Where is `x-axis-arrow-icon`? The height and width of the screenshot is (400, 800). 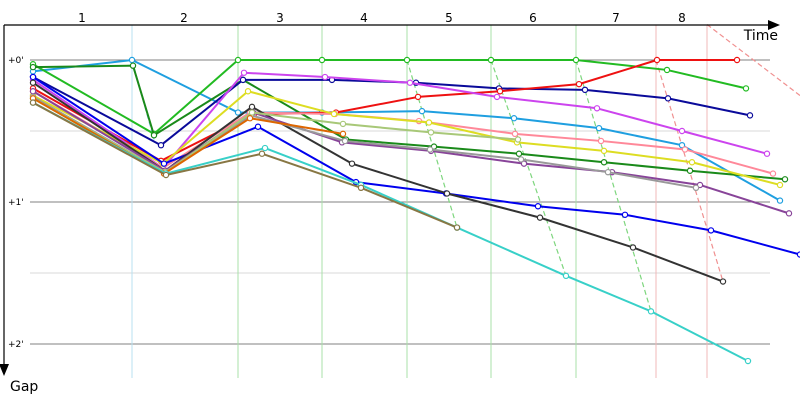 x-axis-arrow-icon is located at coordinates (774, 25).